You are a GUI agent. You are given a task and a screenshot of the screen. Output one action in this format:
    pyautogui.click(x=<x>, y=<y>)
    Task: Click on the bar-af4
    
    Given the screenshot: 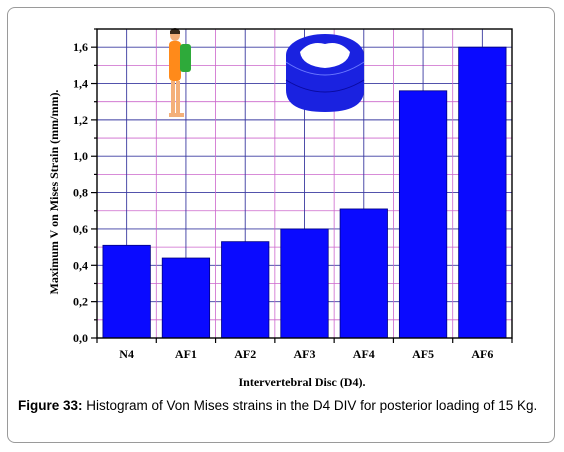 What is the action you would take?
    pyautogui.click(x=363, y=273)
    